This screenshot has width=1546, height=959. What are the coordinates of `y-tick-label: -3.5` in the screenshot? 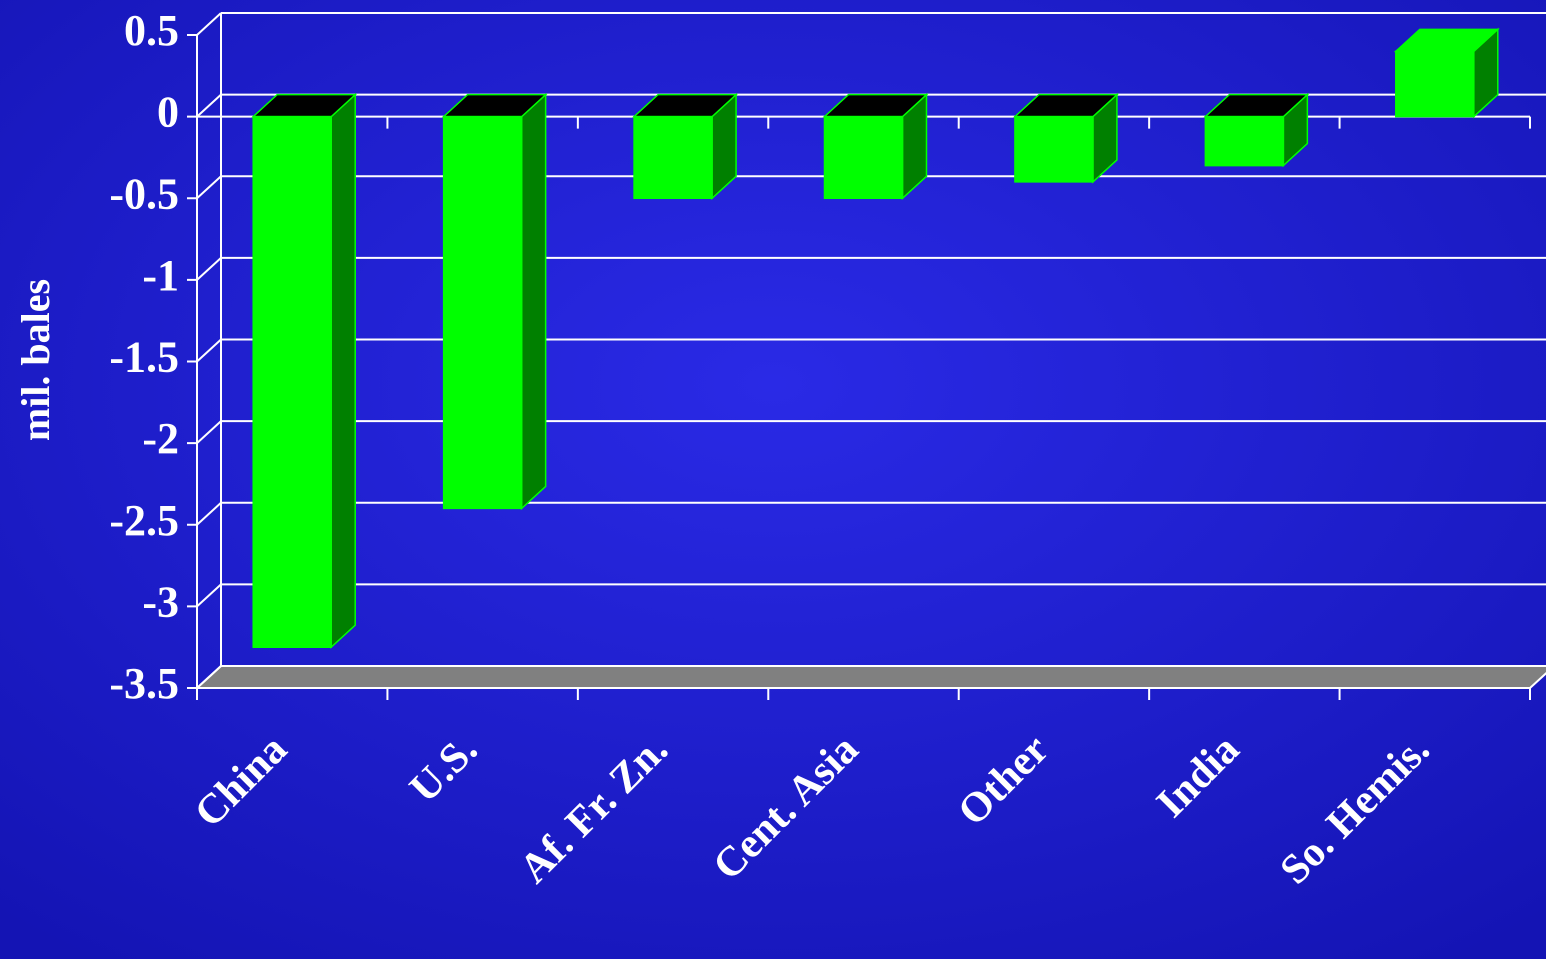 It's located at (144, 683).